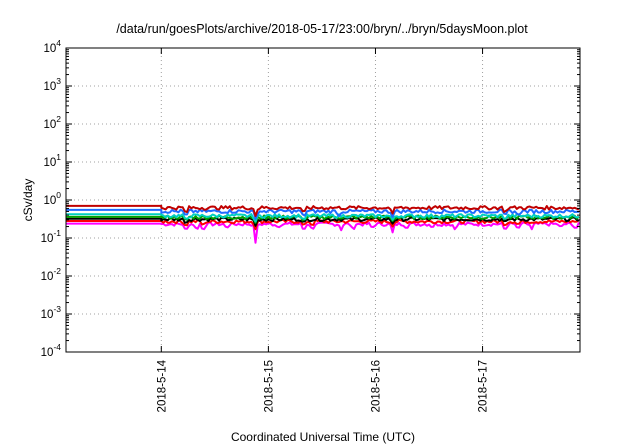  What do you see at coordinates (484, 386) in the screenshot?
I see `x-tick-label: 2018-5-17` at bounding box center [484, 386].